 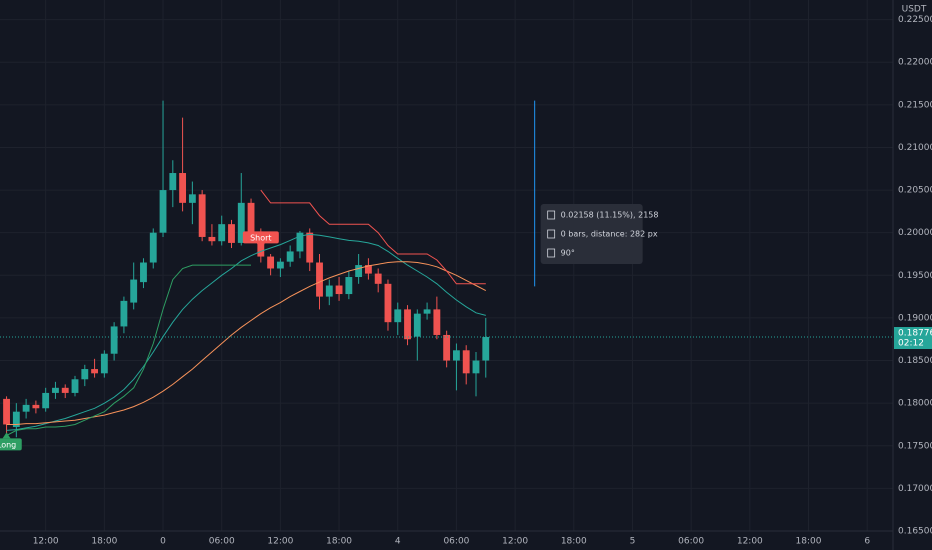 I want to click on y-tick-label: 0.21000, so click(x=915, y=148).